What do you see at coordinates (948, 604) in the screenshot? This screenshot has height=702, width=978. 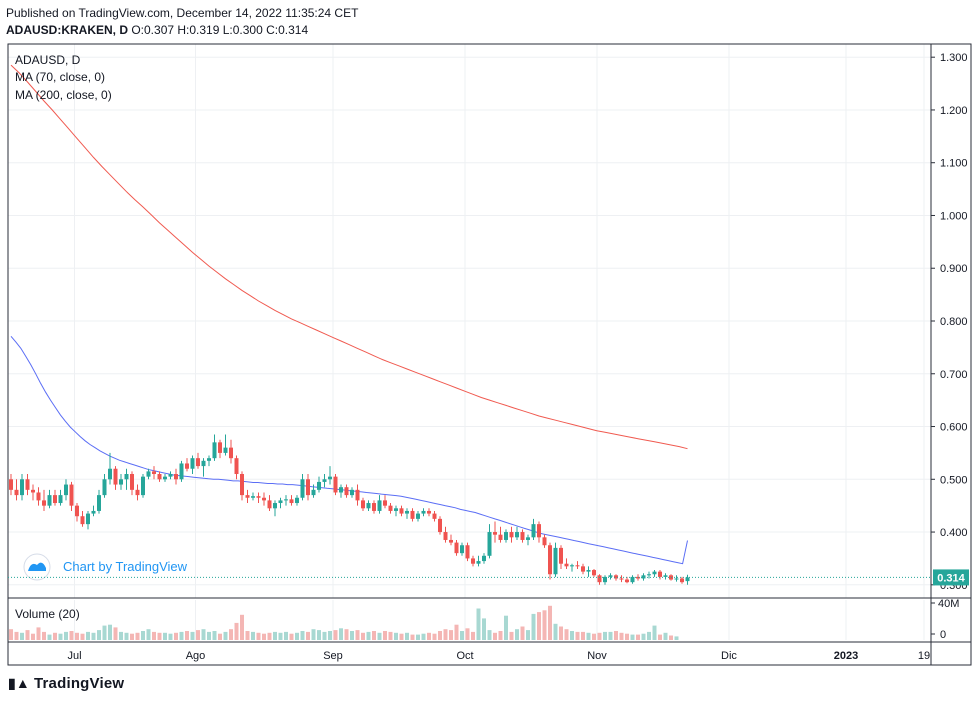 I see `volume-tick-label: 40M` at bounding box center [948, 604].